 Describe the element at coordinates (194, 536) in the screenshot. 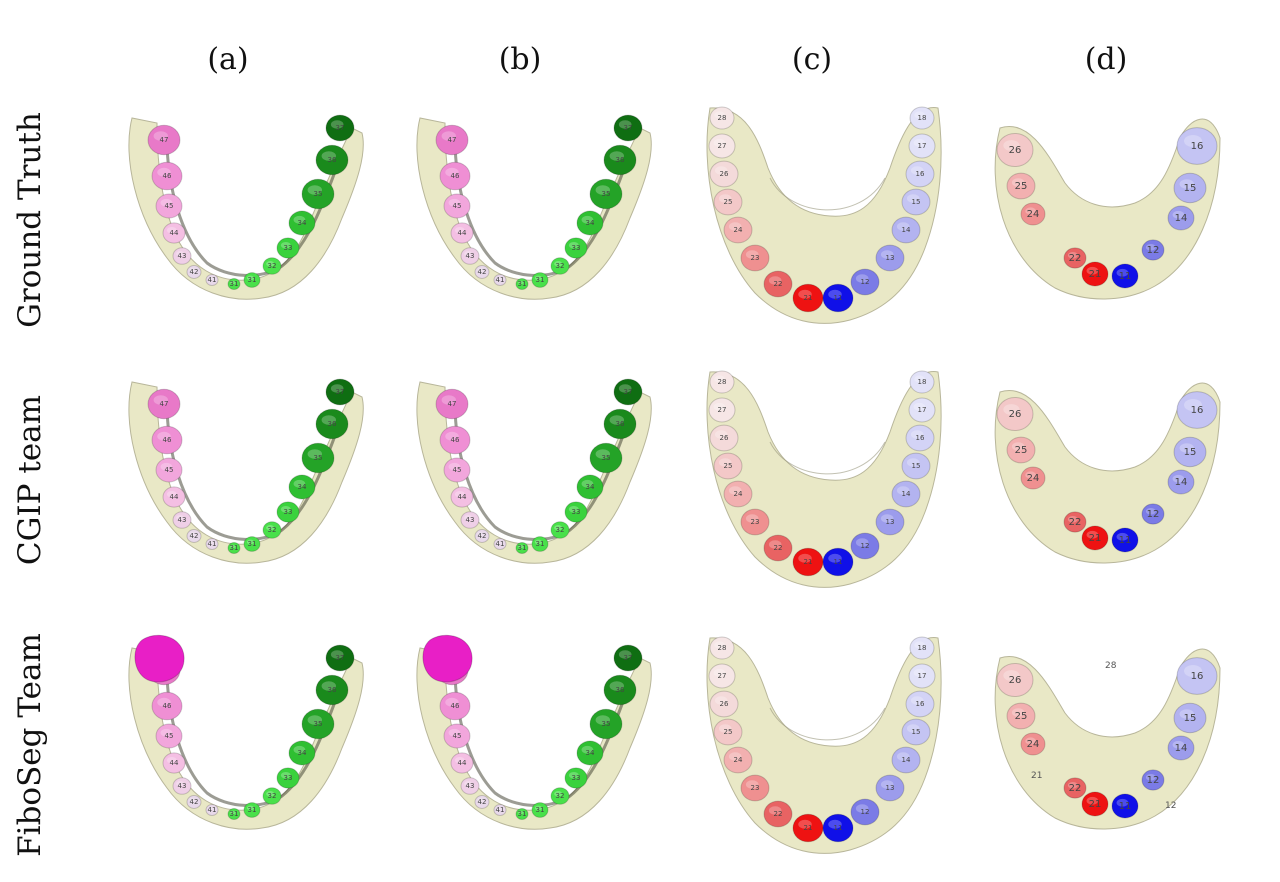

I see `tooth-label: 42` at that location.